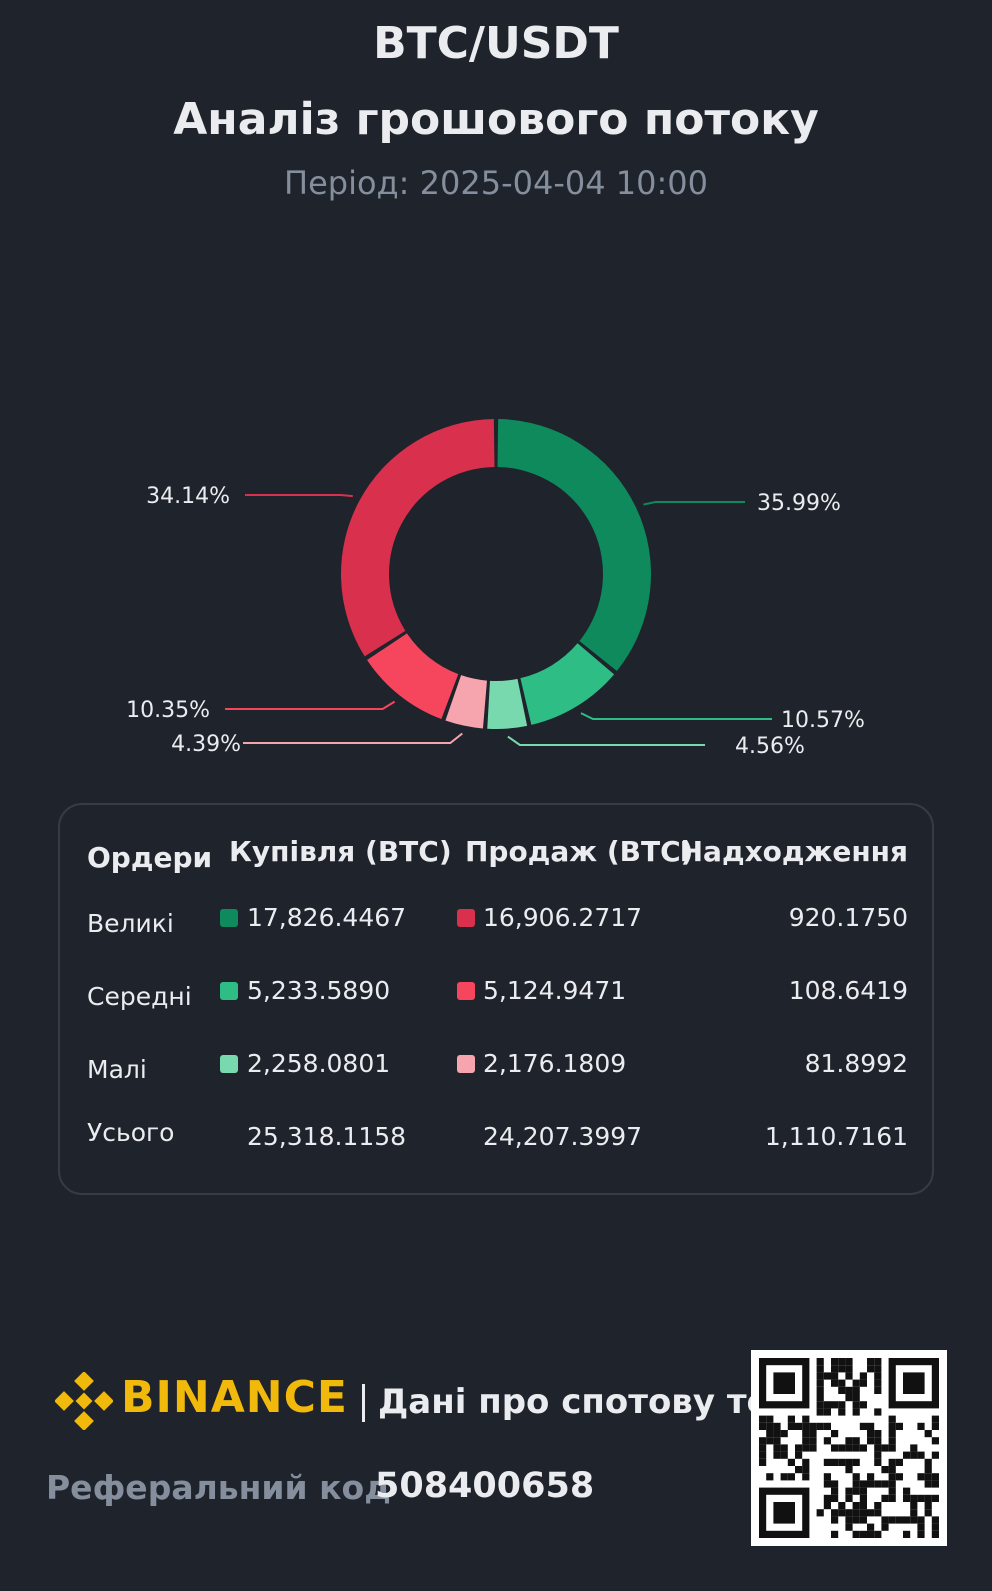  I want to click on sell-total-value: 24,207.3997, so click(563, 1136).